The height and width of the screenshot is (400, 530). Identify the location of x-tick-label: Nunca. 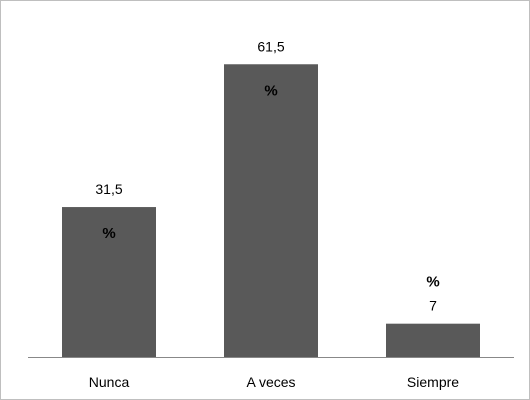
(109, 382).